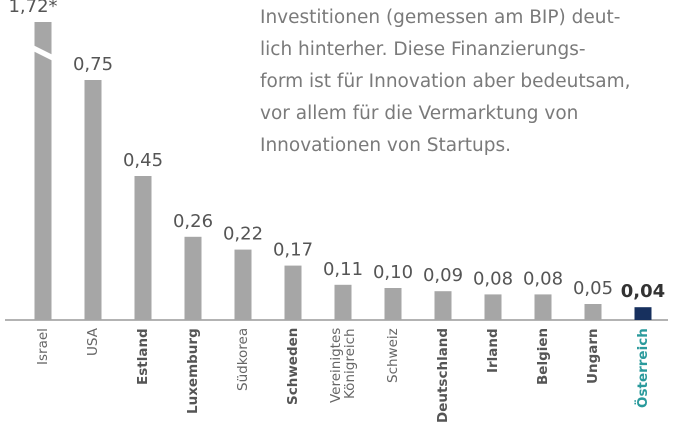 The width and height of the screenshot is (688, 439). Describe the element at coordinates (293, 367) in the screenshot. I see `category-label: Schweden` at that location.